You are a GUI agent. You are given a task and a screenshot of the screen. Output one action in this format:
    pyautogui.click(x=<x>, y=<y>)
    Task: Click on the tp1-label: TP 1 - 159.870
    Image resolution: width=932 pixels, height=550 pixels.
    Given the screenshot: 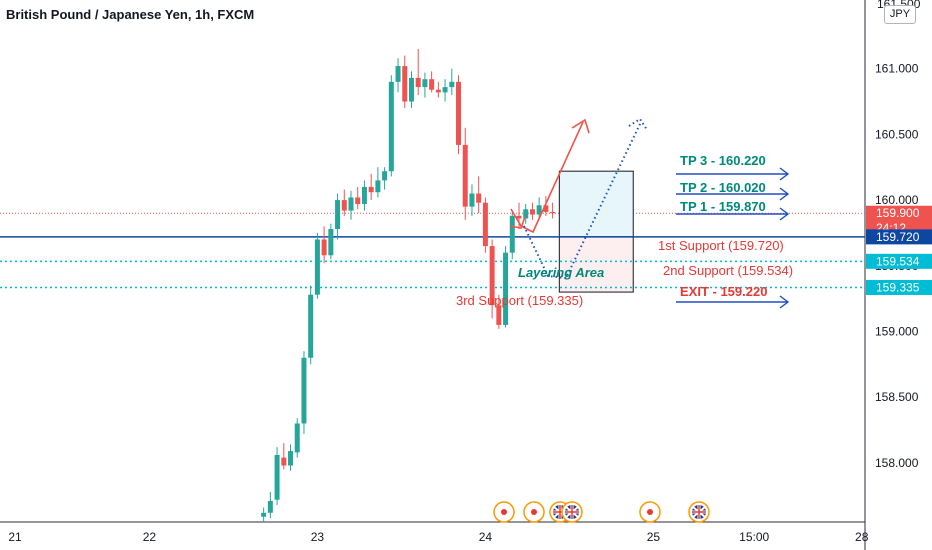 What is the action you would take?
    pyautogui.click(x=723, y=206)
    